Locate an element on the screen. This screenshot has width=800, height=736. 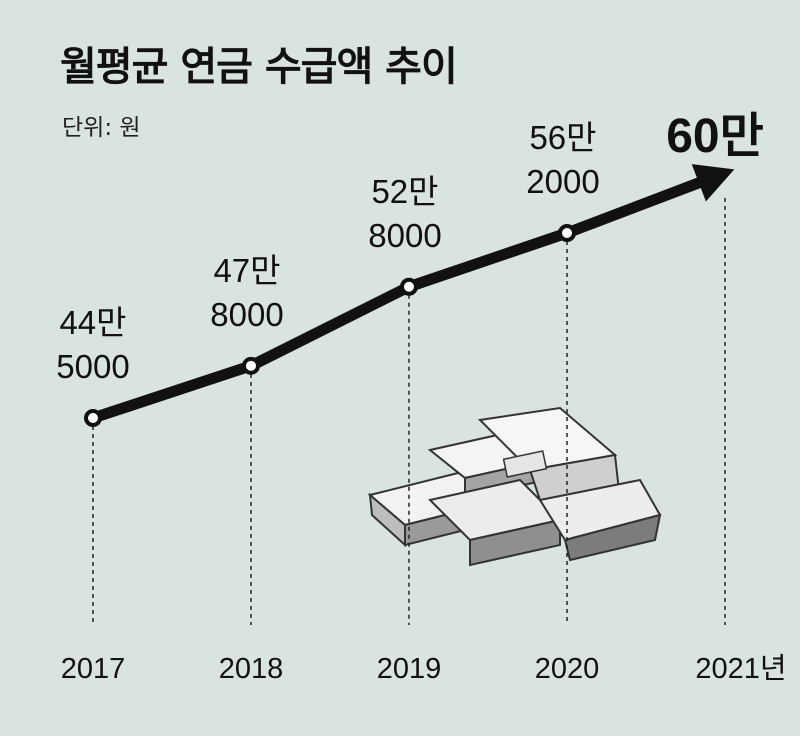
series-arrowhead is located at coordinates (713, 183).